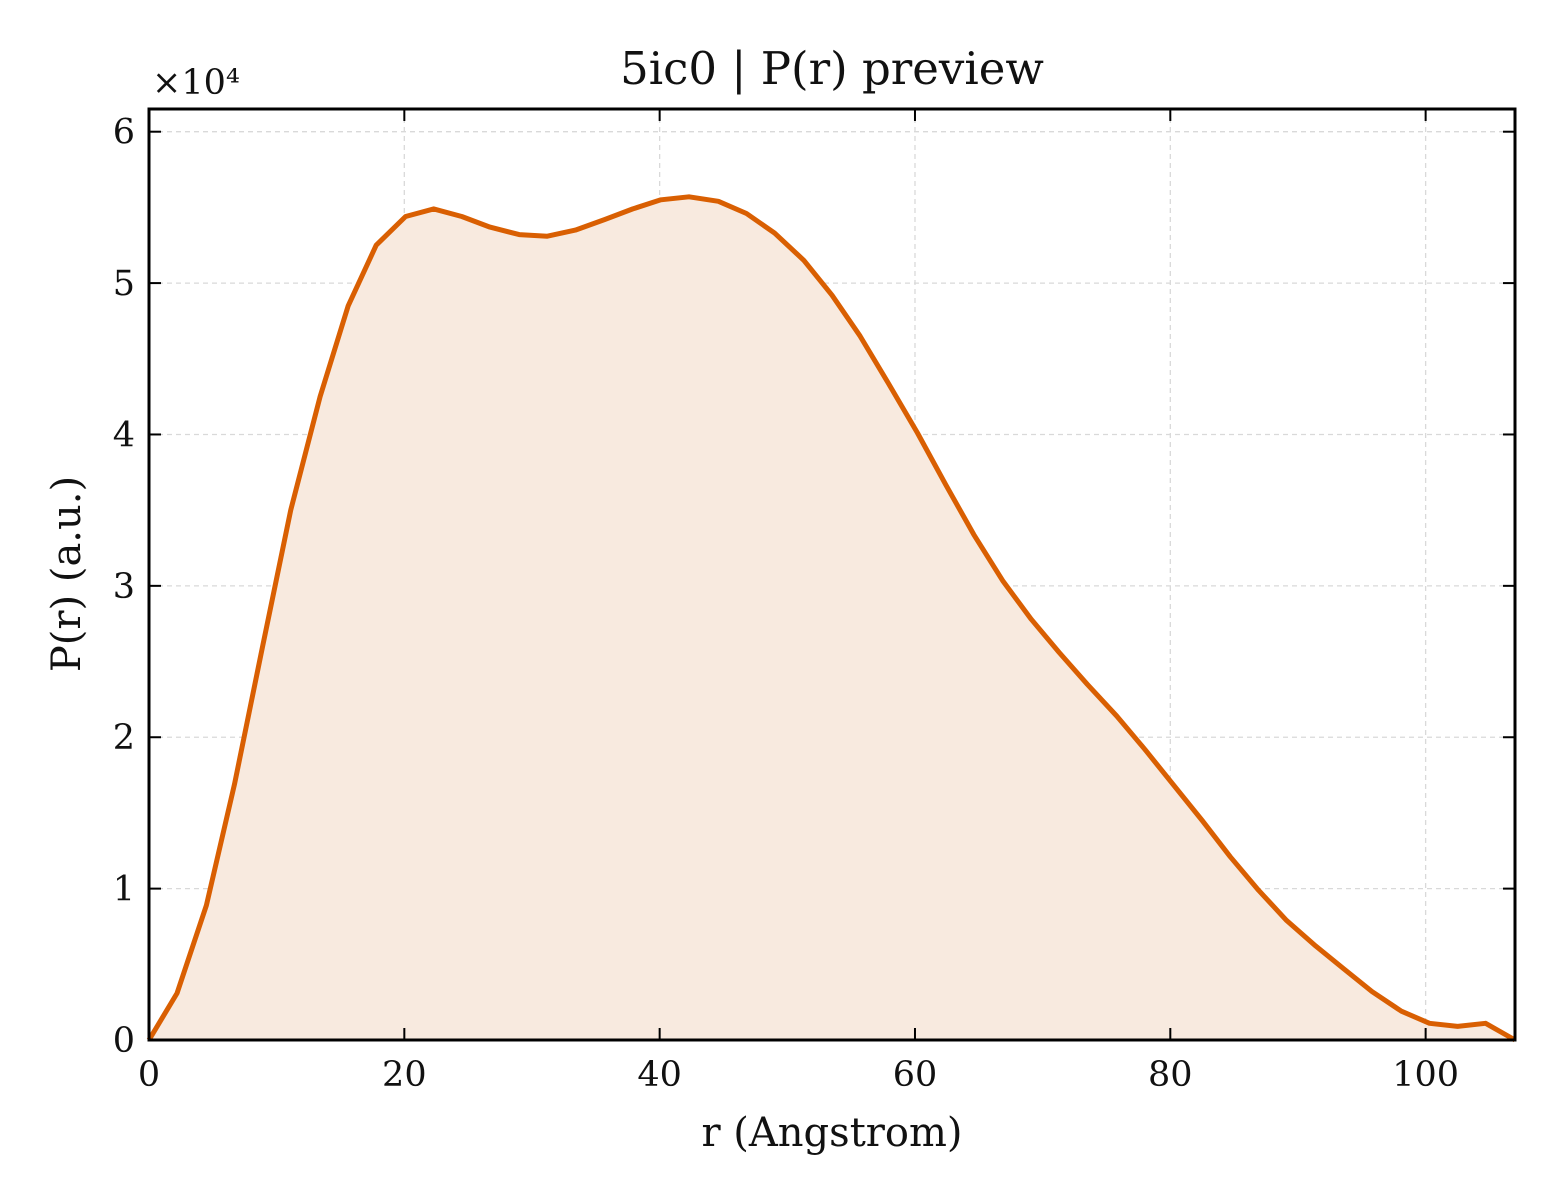  What do you see at coordinates (832, 68) in the screenshot?
I see `chart-title: 5ic0 | P(r) preview` at bounding box center [832, 68].